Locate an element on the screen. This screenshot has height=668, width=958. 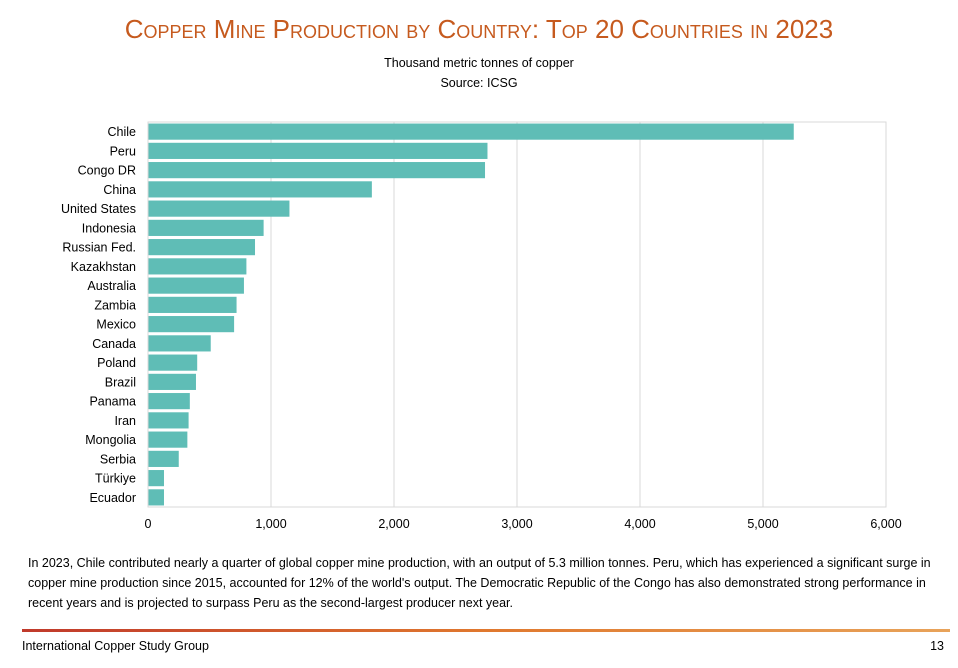
category-label: Russian Fed. is located at coordinates (99, 248).